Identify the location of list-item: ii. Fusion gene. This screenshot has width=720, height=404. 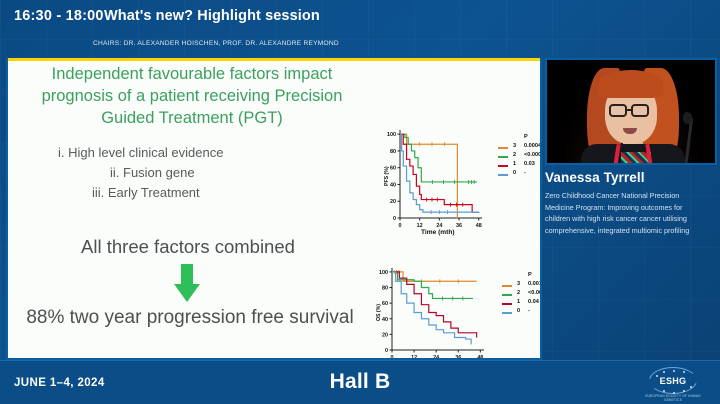
(152, 173).